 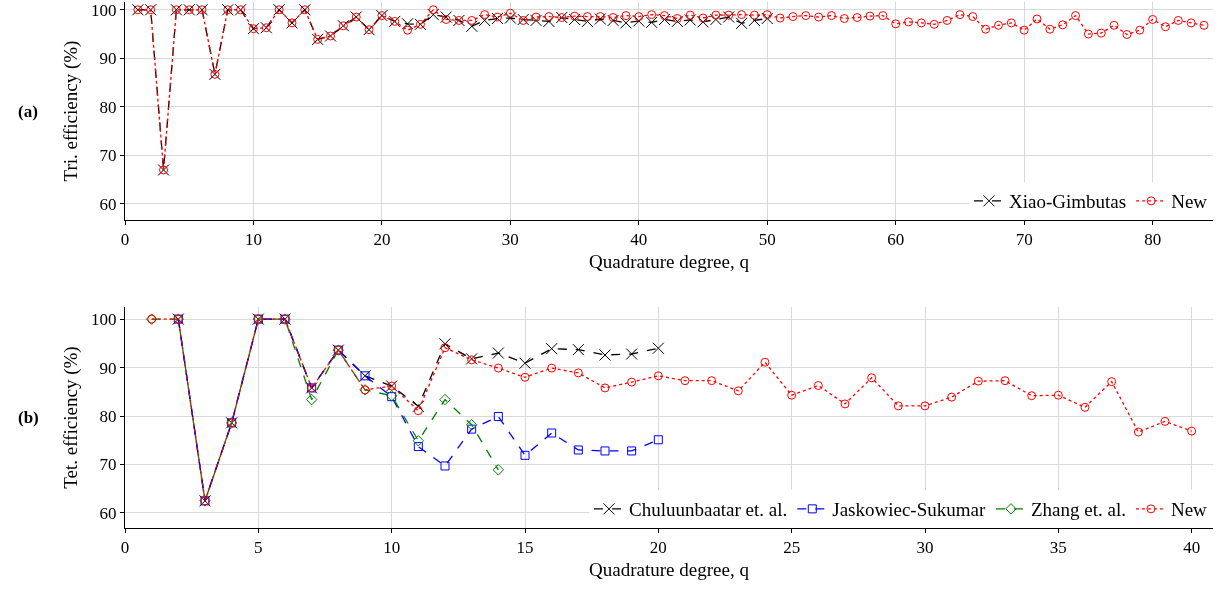 What do you see at coordinates (258, 548) in the screenshot?
I see `x-tick-label: 5` at bounding box center [258, 548].